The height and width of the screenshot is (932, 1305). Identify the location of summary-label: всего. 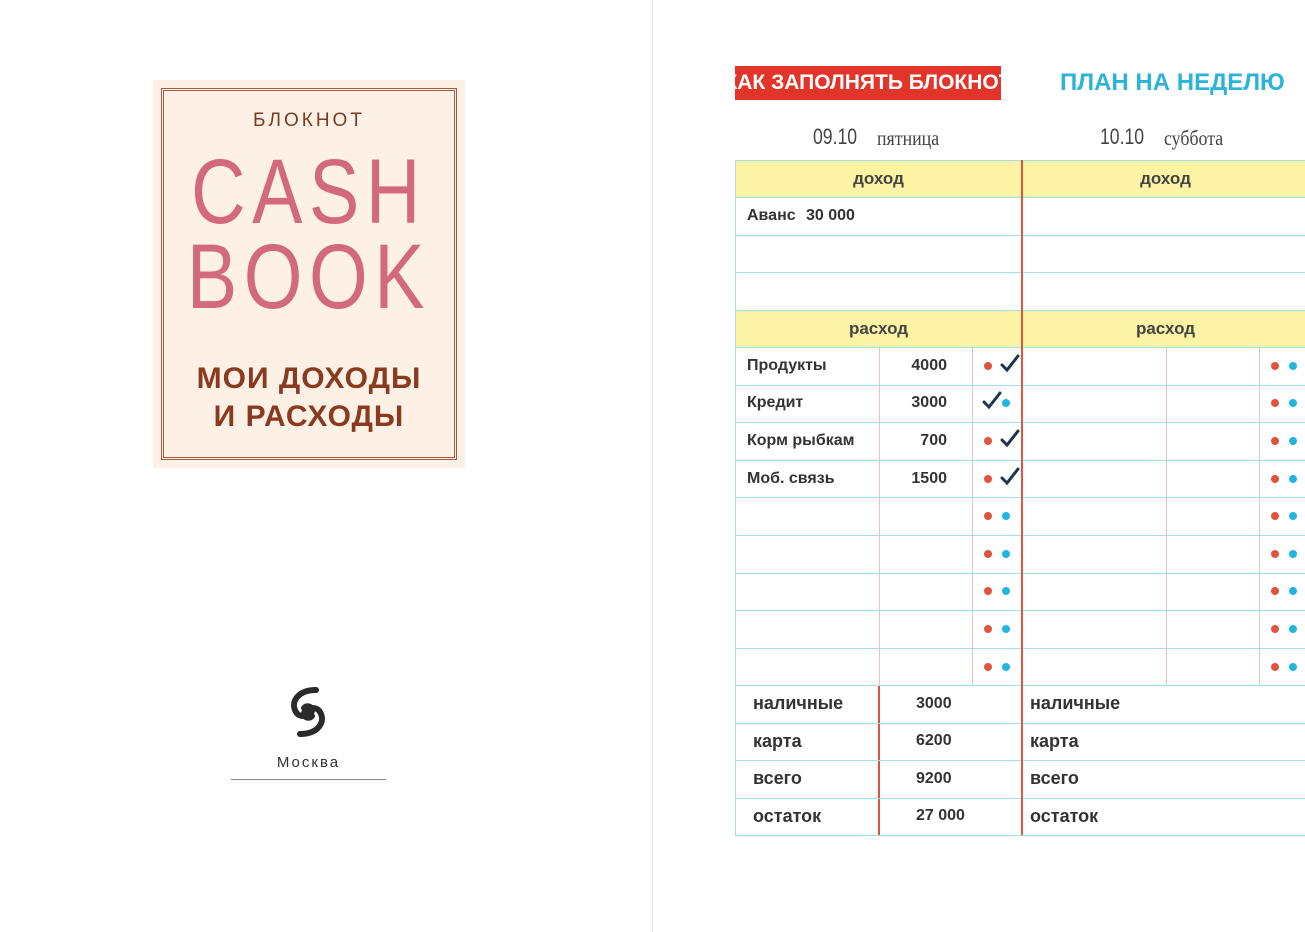
(1054, 778).